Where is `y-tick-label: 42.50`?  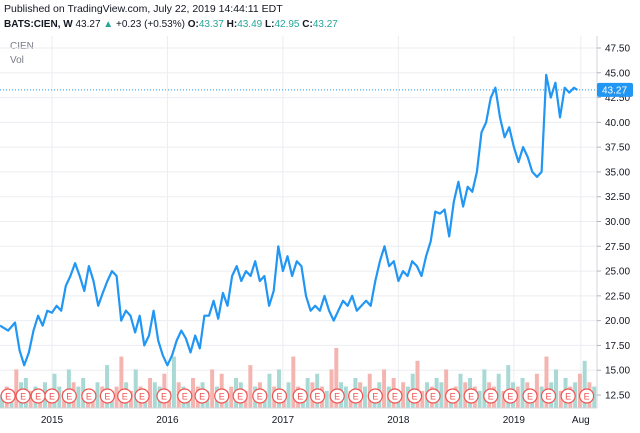
y-tick-label: 42.50 is located at coordinates (617, 98).